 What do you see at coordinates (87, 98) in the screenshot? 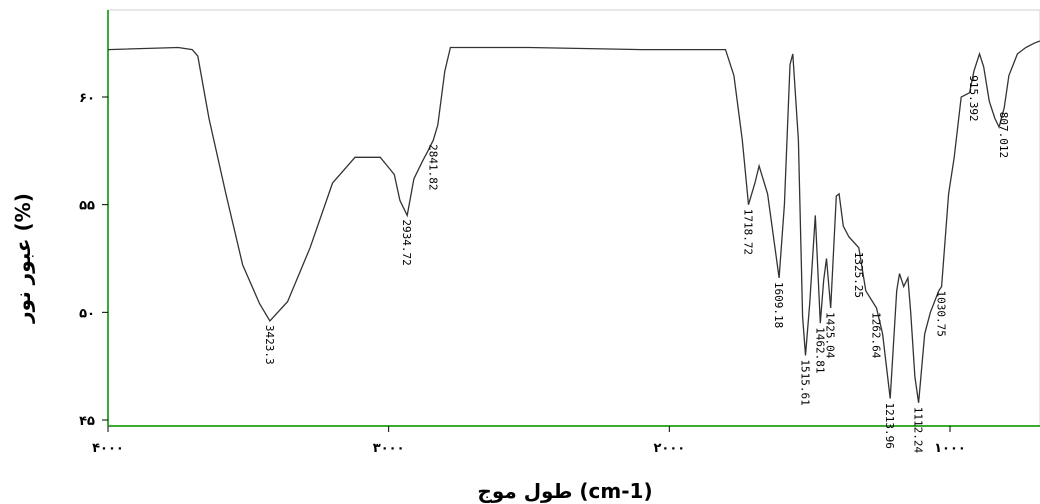
I see `y-tick-label: ۶۰` at bounding box center [87, 98].